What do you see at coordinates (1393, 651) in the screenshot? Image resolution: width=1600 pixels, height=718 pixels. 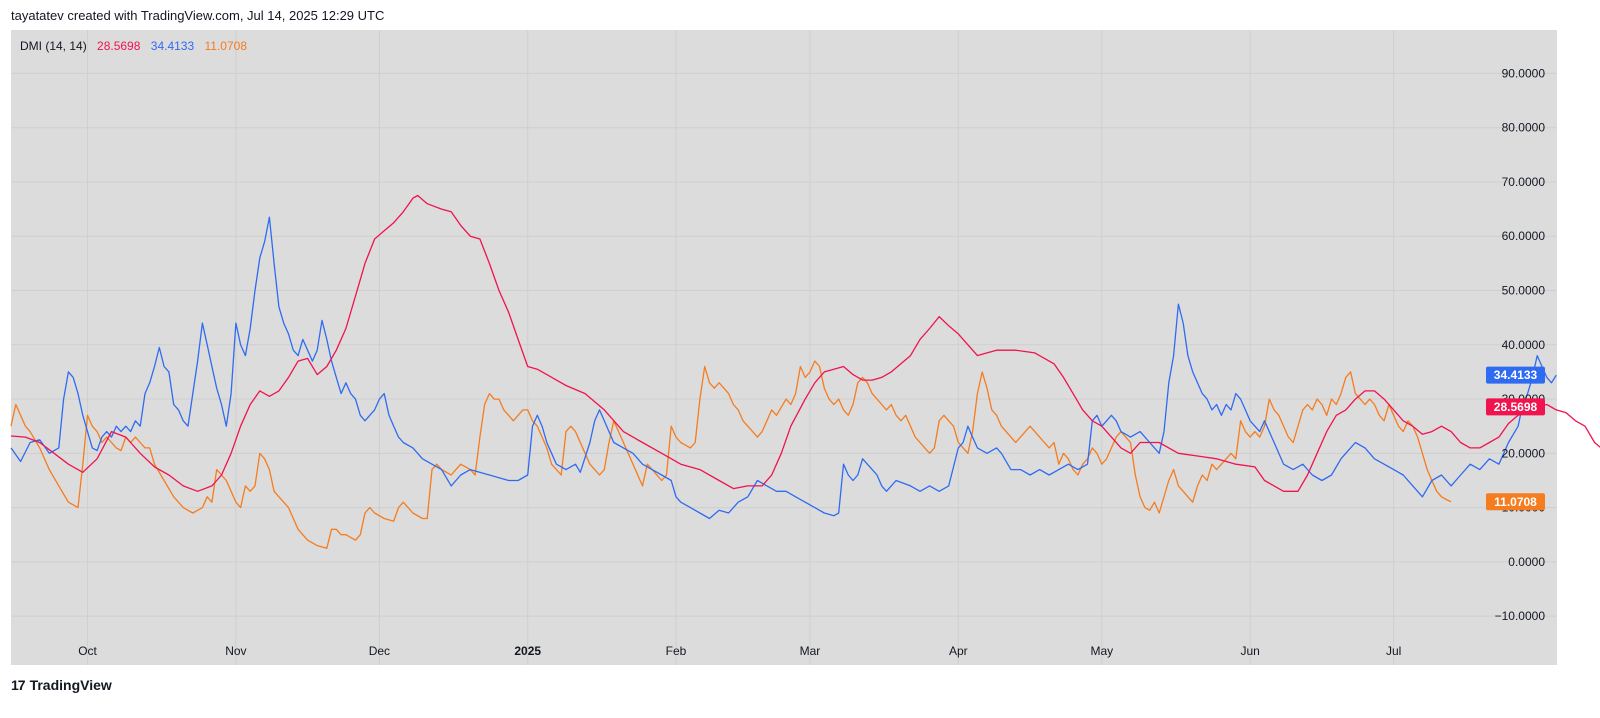 I see `x-tick-label: Jul` at bounding box center [1393, 651].